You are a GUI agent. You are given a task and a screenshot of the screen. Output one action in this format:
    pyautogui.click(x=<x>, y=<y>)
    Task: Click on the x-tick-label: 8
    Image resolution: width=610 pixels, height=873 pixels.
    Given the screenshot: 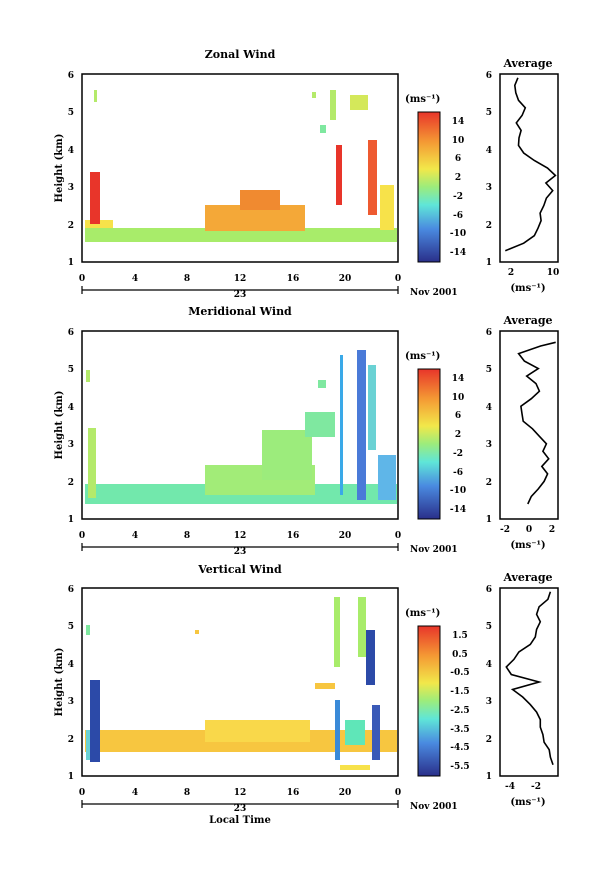 What is the action you would take?
    pyautogui.click(x=187, y=279)
    